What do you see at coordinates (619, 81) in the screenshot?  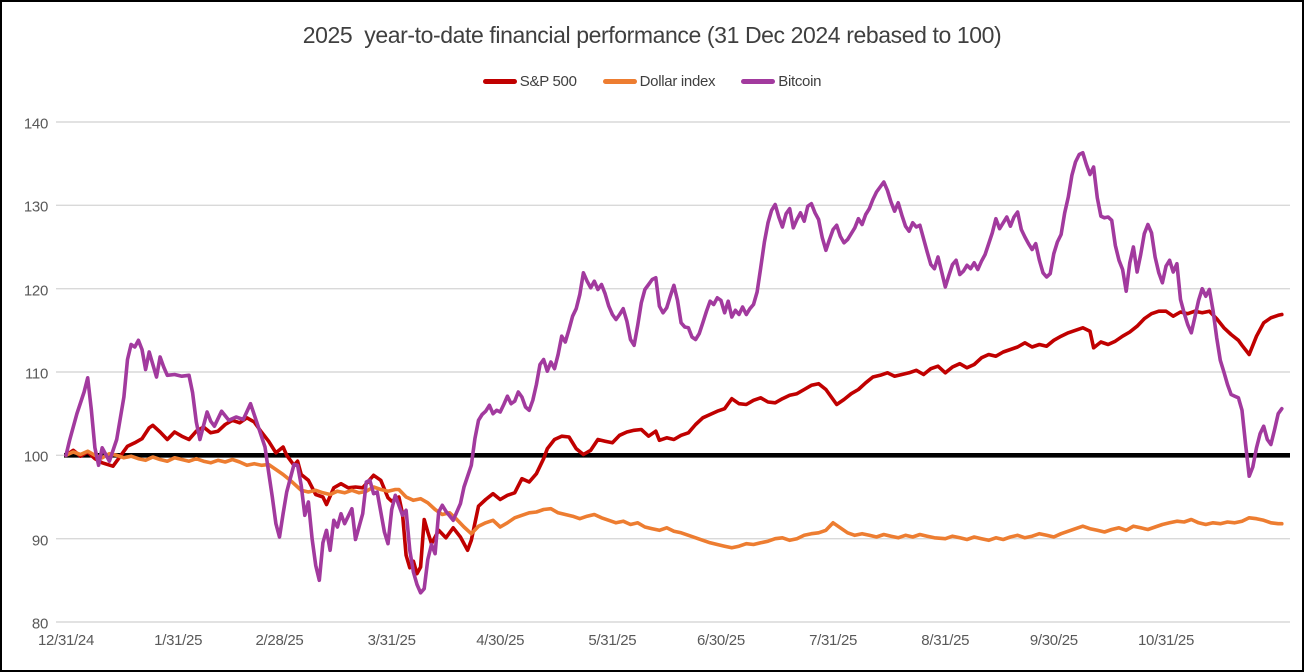 I see `dollar-index-line-swatch-icon` at bounding box center [619, 81].